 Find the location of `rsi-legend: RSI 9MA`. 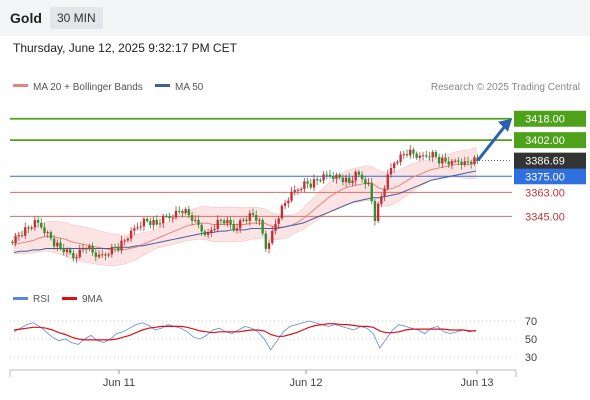

rsi-legend: RSI 9MA is located at coordinates (58, 299).